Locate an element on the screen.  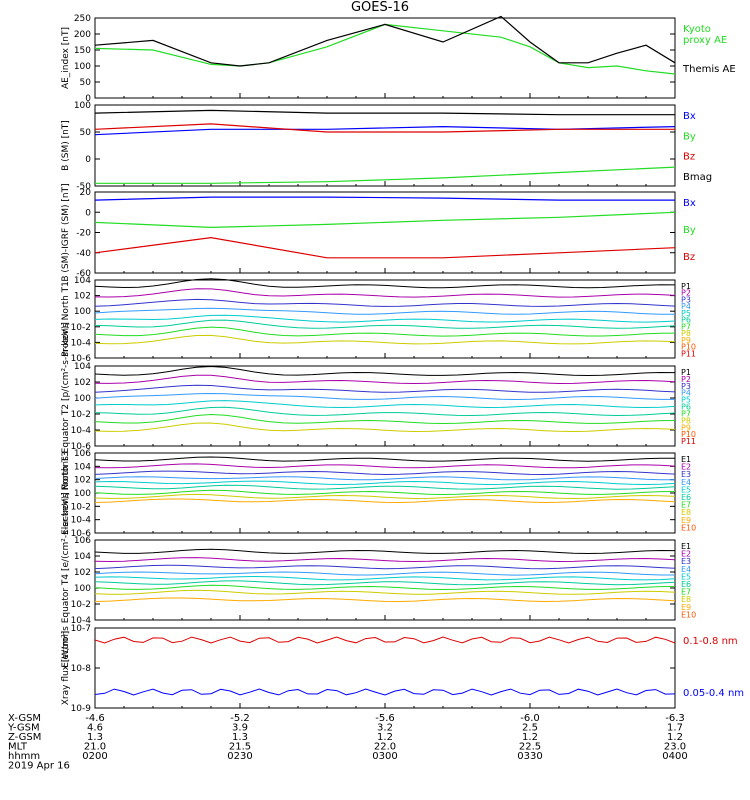
panel-ylabel: Electrons Equator T4 [e/(cm²-s-sr-keV)] is located at coordinates (66, 580).